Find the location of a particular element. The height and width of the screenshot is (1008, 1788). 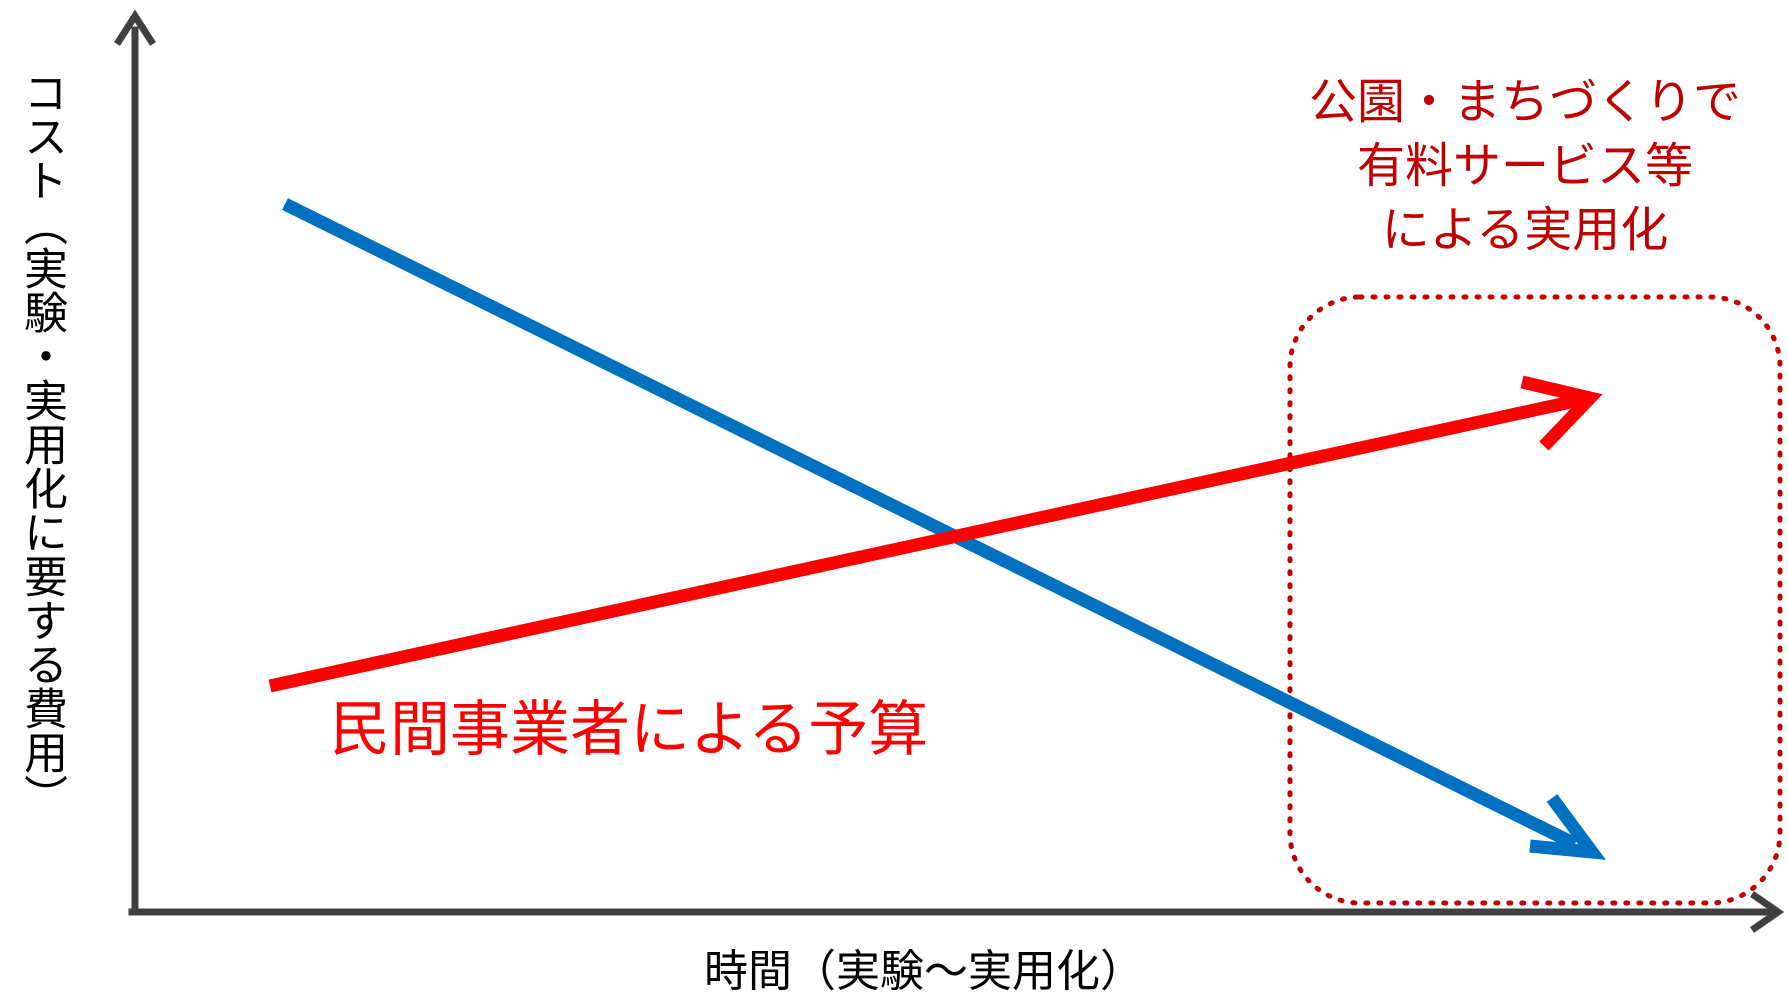

y-axis-label-container: コスト（実験・実用化に要する費用） is located at coordinates (41, 470).